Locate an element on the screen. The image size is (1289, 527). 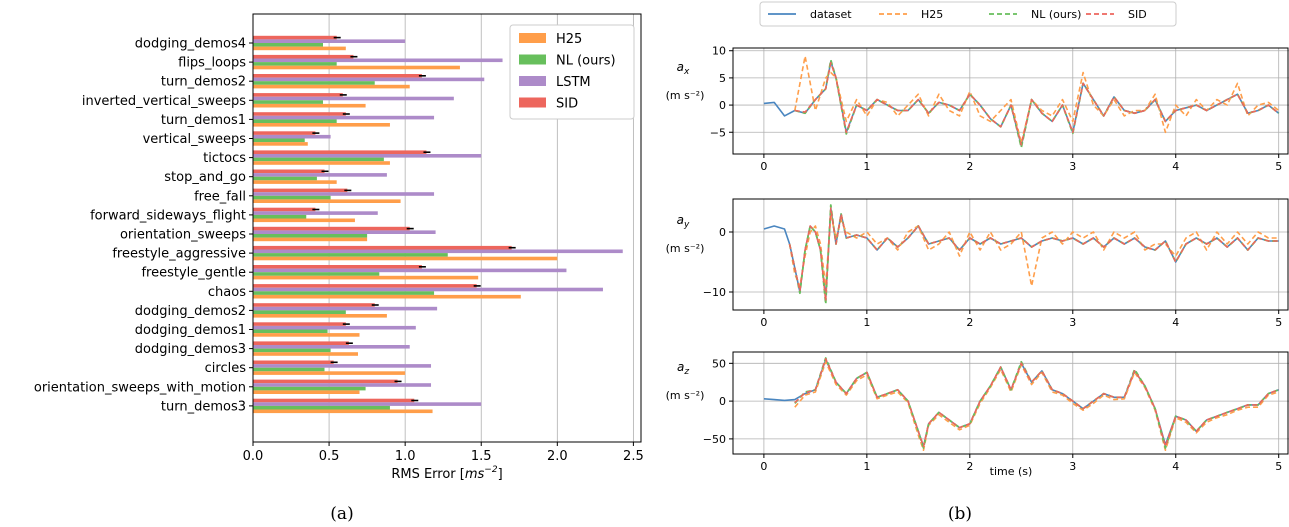
y-tick-label: freestyle_aggressive is located at coordinates (179, 254).